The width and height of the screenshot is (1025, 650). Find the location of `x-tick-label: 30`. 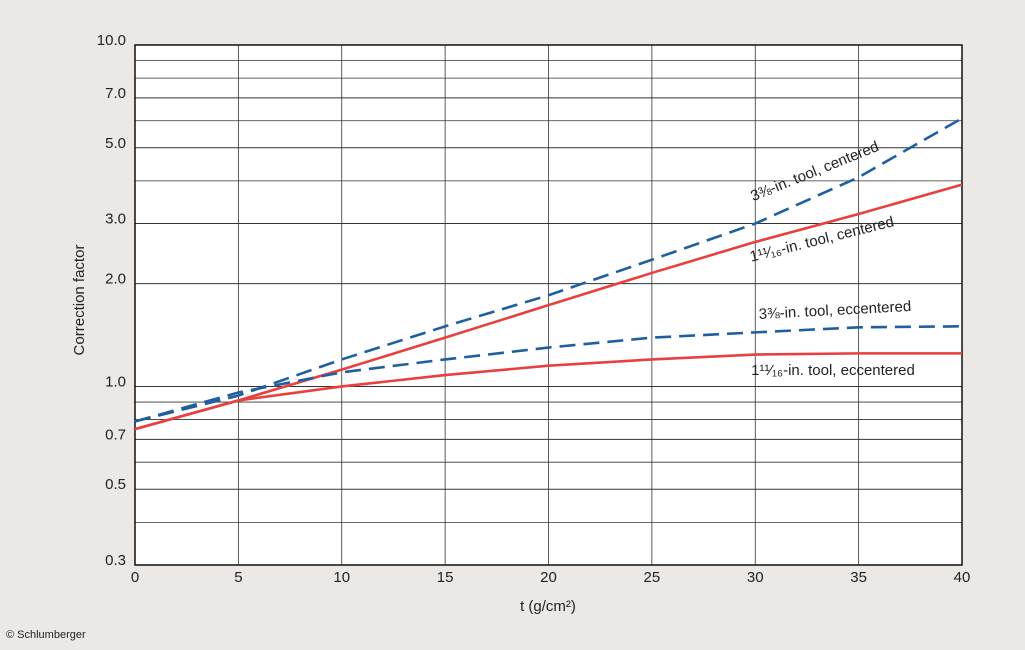

x-tick-label: 30 is located at coordinates (755, 577).